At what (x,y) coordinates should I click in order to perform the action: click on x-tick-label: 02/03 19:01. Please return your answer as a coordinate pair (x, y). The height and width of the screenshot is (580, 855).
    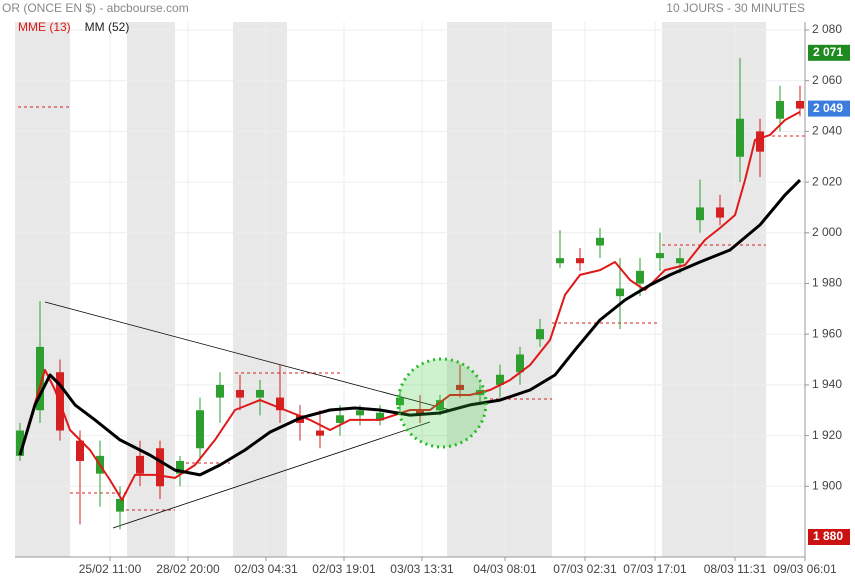
    Looking at the image, I should click on (344, 569).